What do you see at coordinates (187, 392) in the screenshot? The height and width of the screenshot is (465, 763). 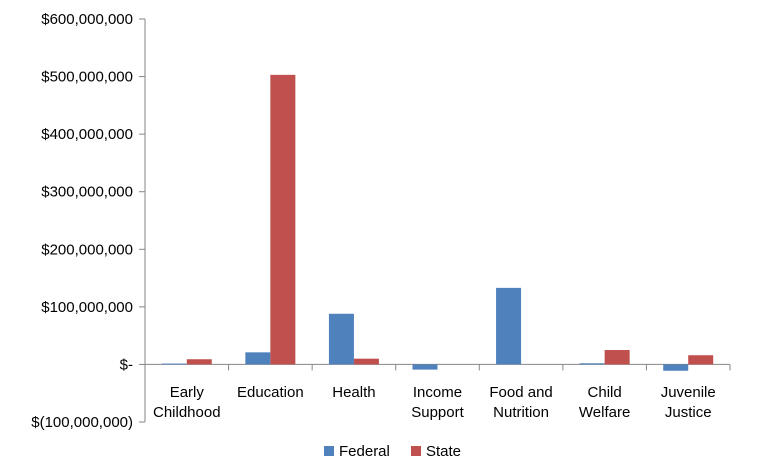 I see `category-label: Early` at bounding box center [187, 392].